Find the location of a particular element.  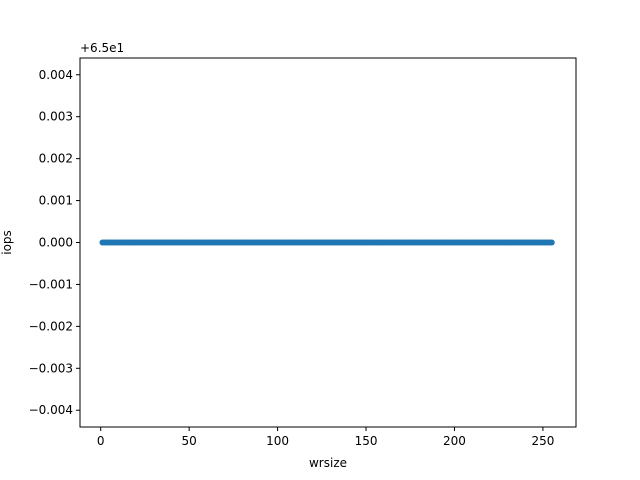

x-tick-label: 50 is located at coordinates (189, 441).